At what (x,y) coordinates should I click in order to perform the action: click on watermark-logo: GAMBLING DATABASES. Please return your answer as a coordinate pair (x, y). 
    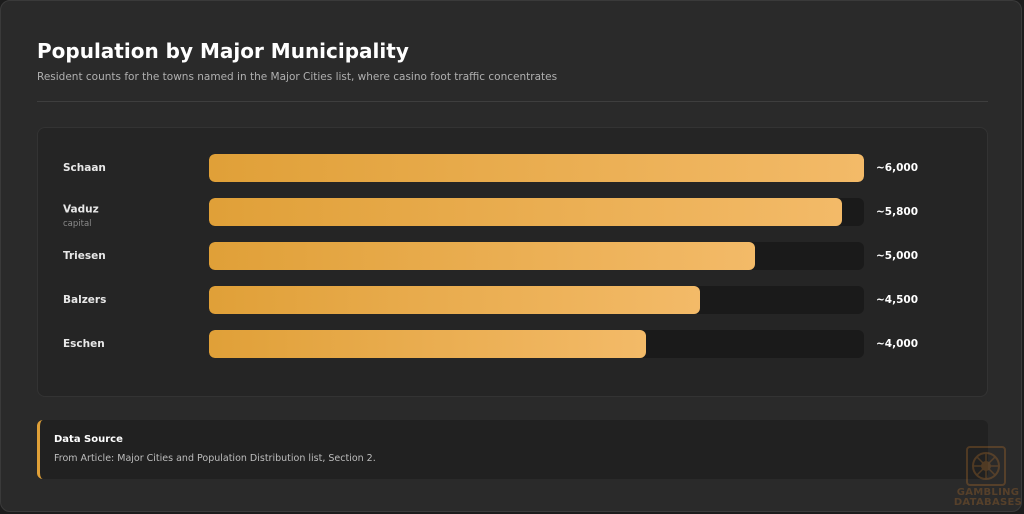
    Looking at the image, I should click on (986, 479).